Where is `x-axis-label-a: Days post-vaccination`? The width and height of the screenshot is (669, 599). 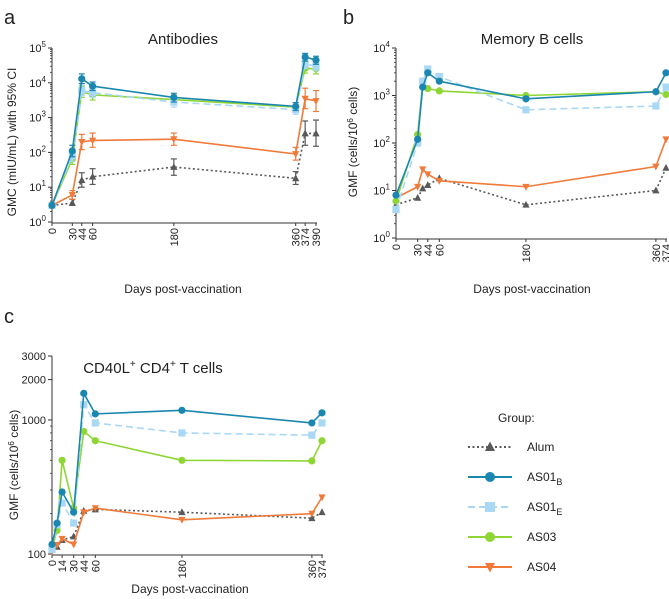 x-axis-label-a: Days post-vaccination is located at coordinates (182, 289).